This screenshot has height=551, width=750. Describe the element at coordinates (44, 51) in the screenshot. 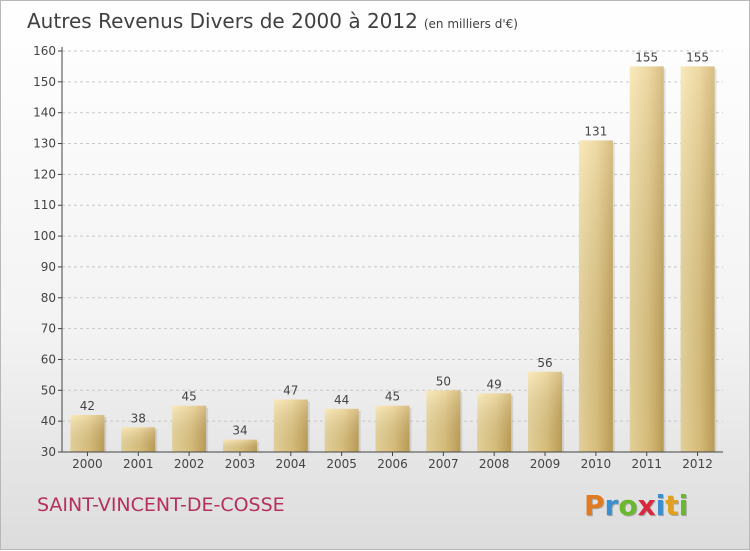

I see `y-tick-label: 160` at that location.